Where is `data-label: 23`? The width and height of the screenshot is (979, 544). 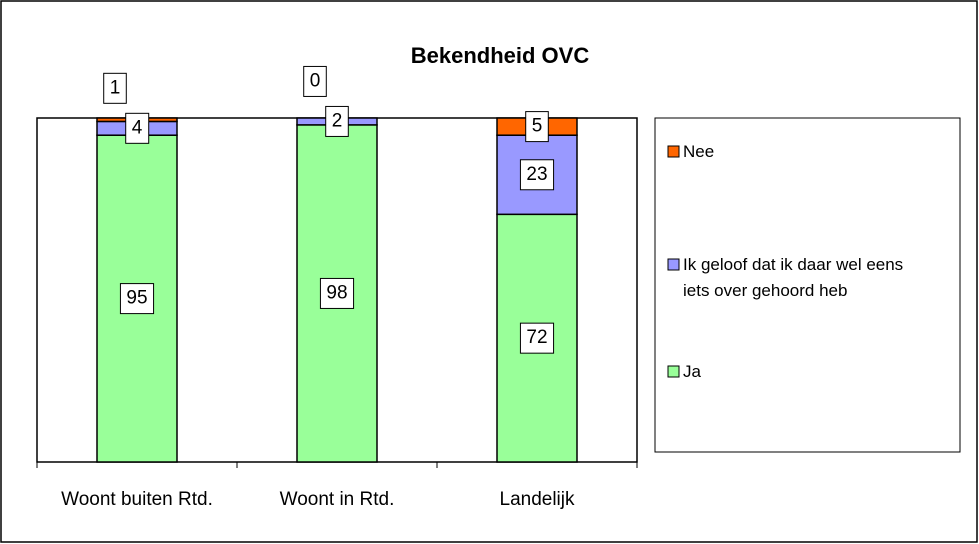
data-label: 23 is located at coordinates (537, 175).